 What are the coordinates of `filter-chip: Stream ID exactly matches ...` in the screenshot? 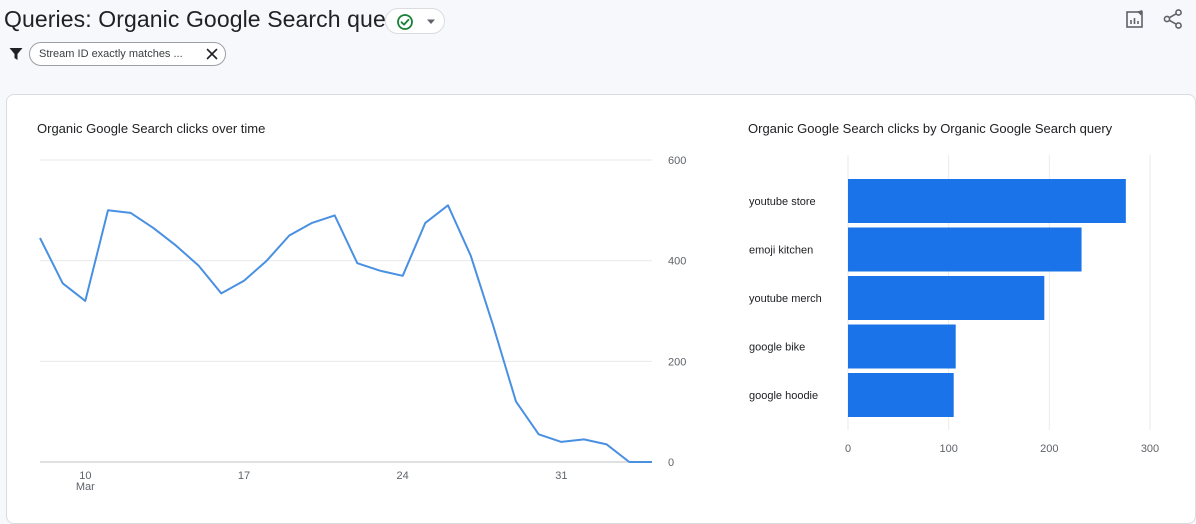 It's located at (127, 54).